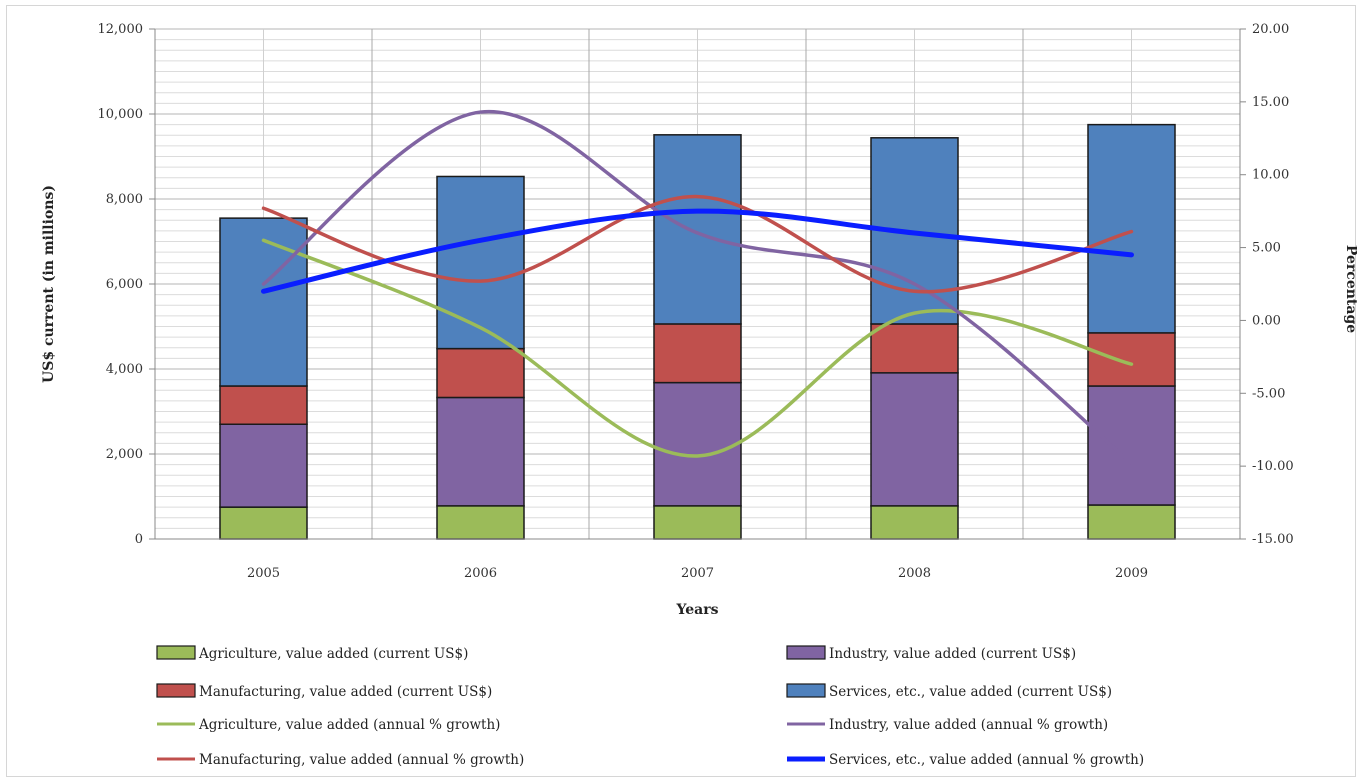 The height and width of the screenshot is (782, 1362). Describe the element at coordinates (1131, 573) in the screenshot. I see `x-tick-label: 2009` at that location.